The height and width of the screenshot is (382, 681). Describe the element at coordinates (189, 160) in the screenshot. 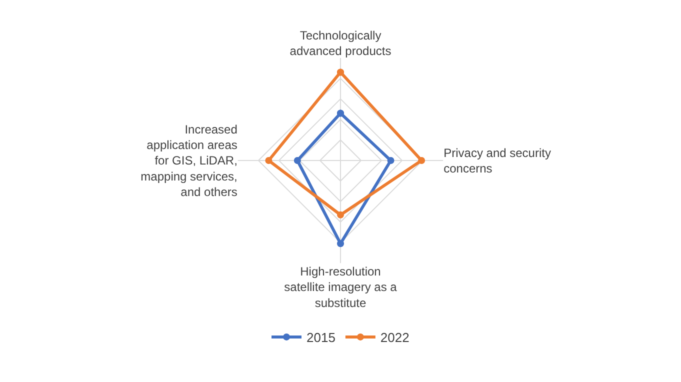

I see `spoke-label: Increased application areas for GIS, LiDAR, mapping services, and others` at that location.